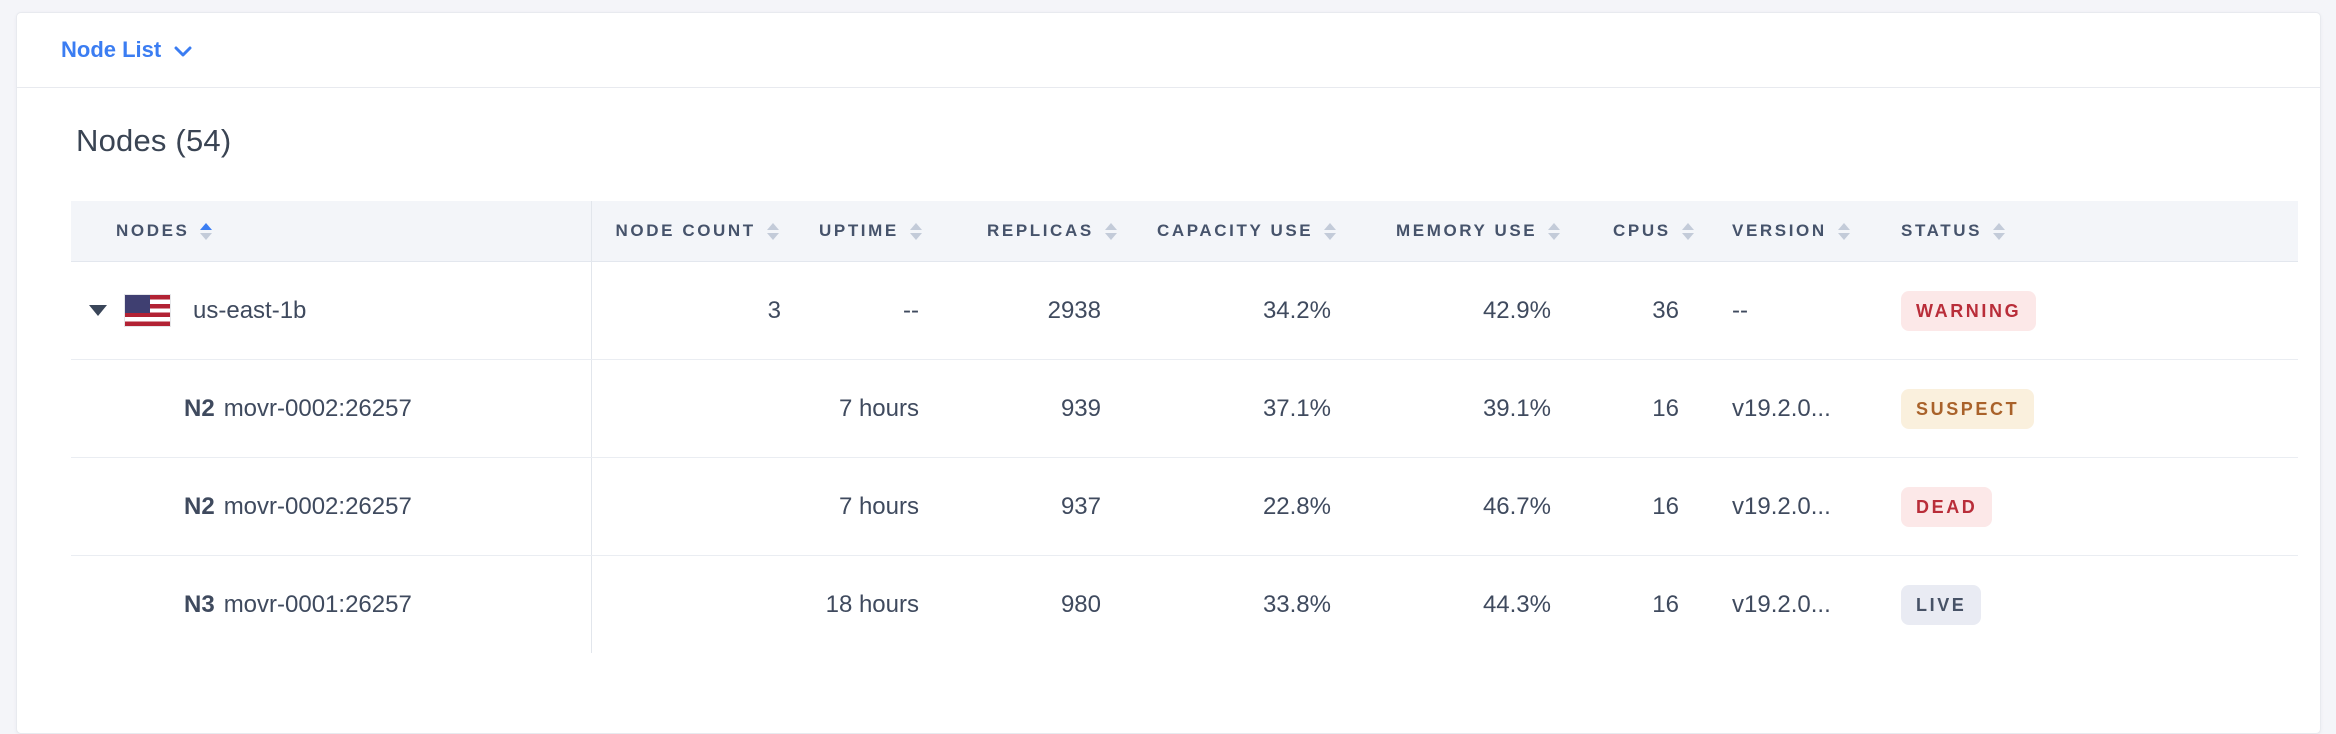 The image size is (2336, 734). Describe the element at coordinates (1779, 230) in the screenshot. I see `column-label: VERSION` at that location.